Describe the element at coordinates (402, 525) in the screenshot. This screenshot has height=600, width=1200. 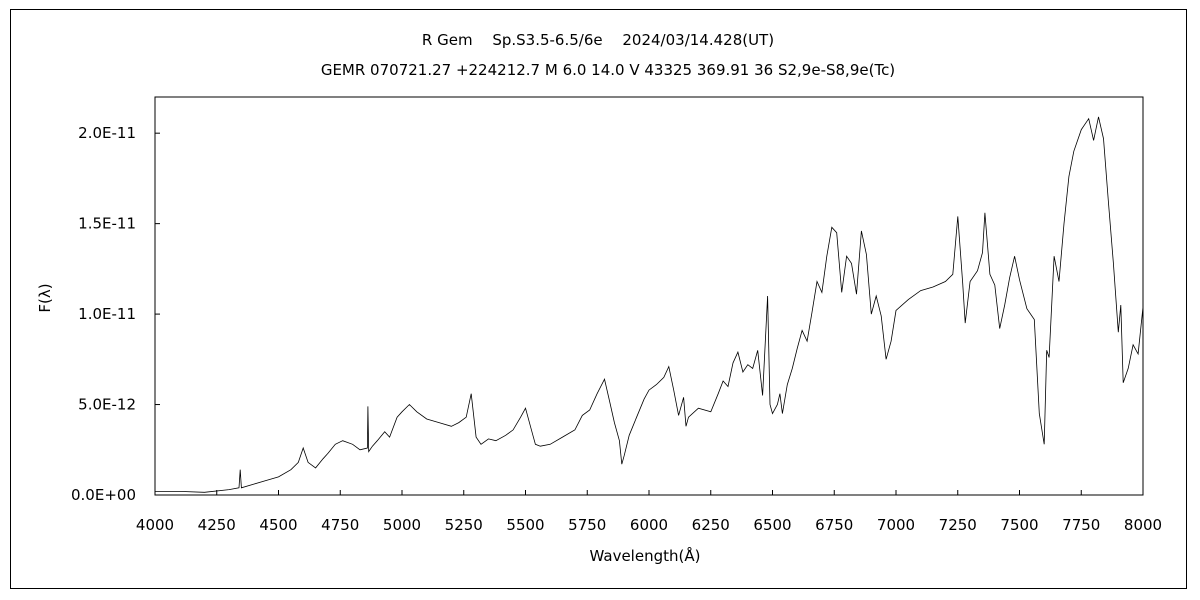
I see `x-tick-label-4: 5000` at that location.